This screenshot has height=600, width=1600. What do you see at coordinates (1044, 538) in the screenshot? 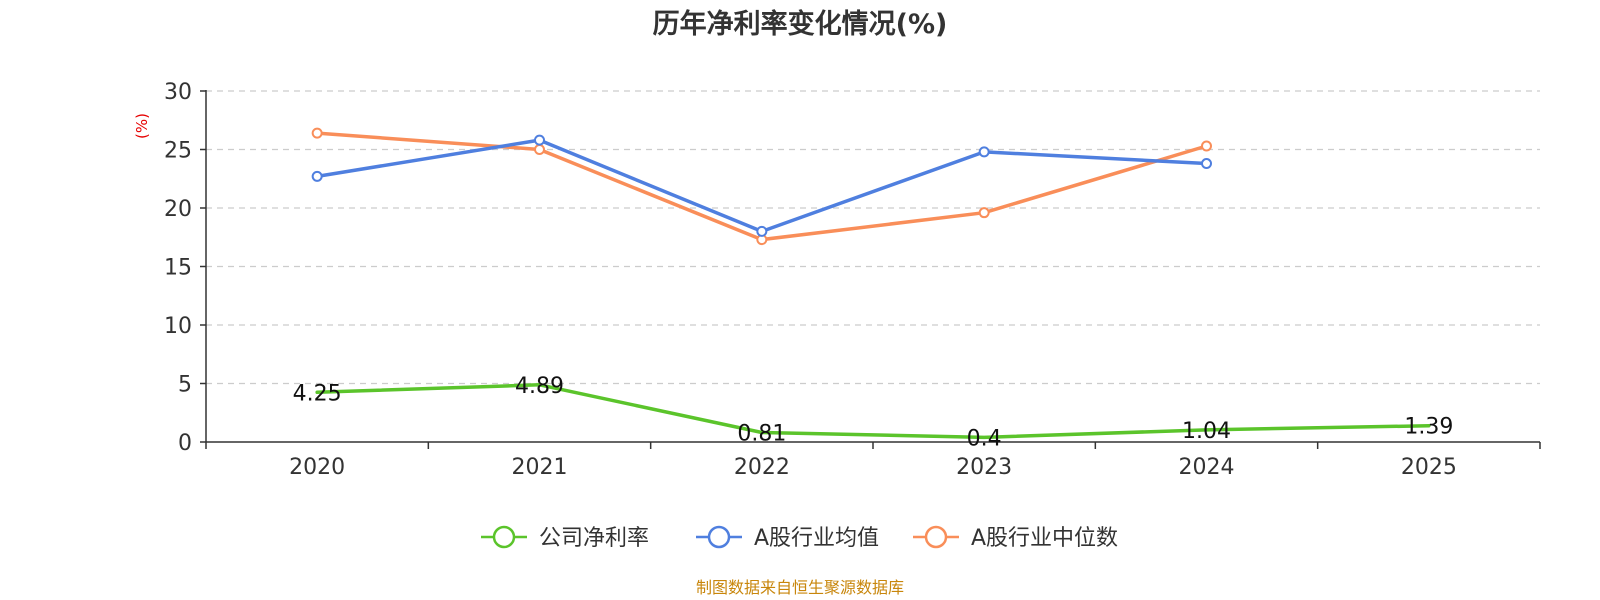
I see `legend-label: A股行业中位数` at bounding box center [1044, 538].